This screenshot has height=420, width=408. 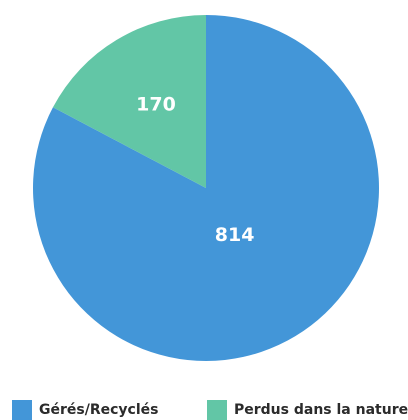 What do you see at coordinates (217, 410) in the screenshot?
I see `legend-swatch-perdus-dans-la-nature` at bounding box center [217, 410].